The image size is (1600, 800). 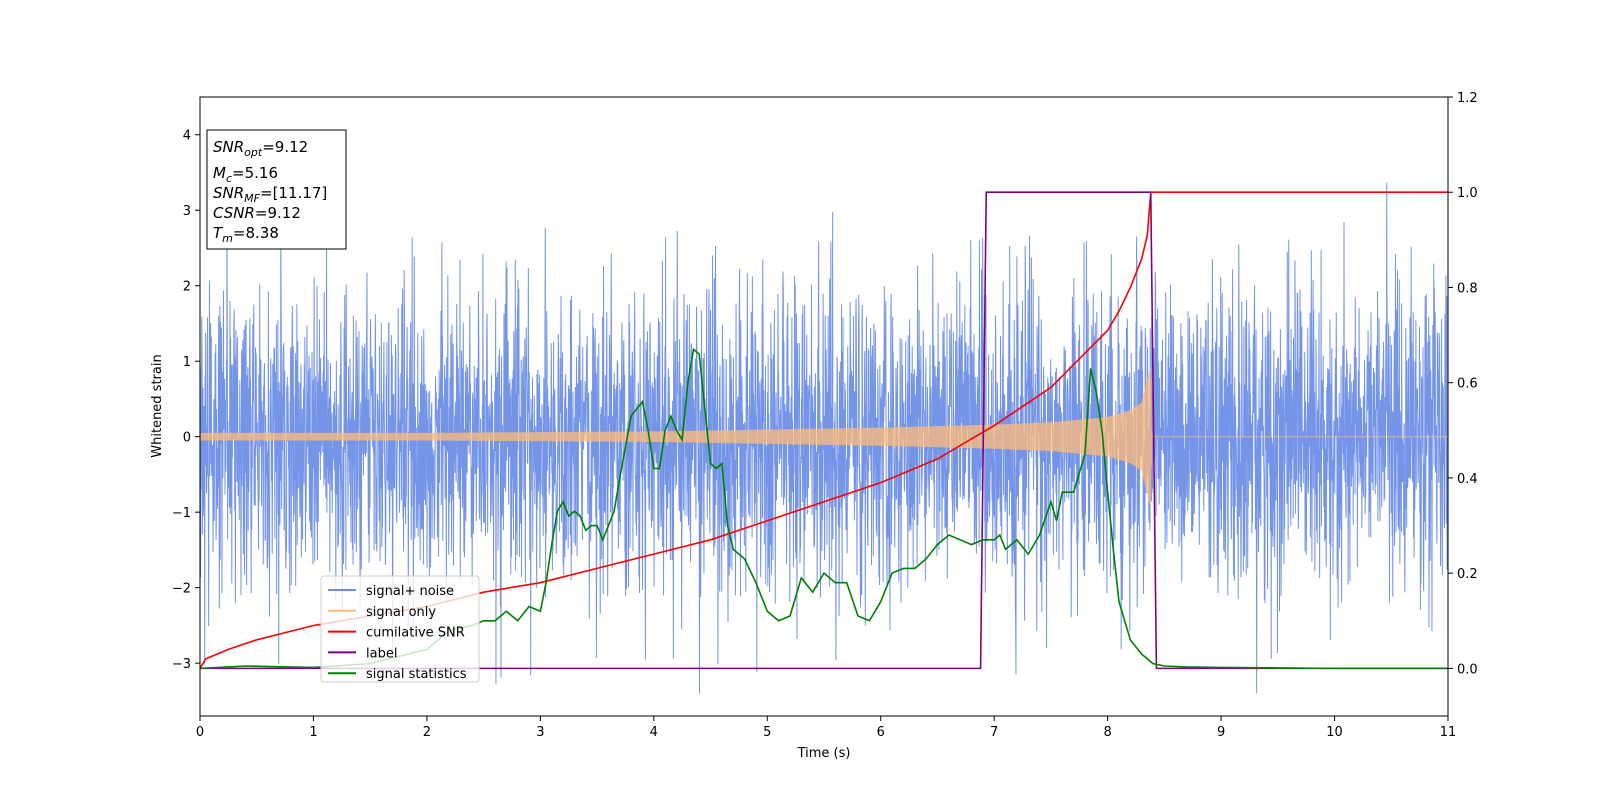 I want to click on info-box-frame, so click(x=276, y=189).